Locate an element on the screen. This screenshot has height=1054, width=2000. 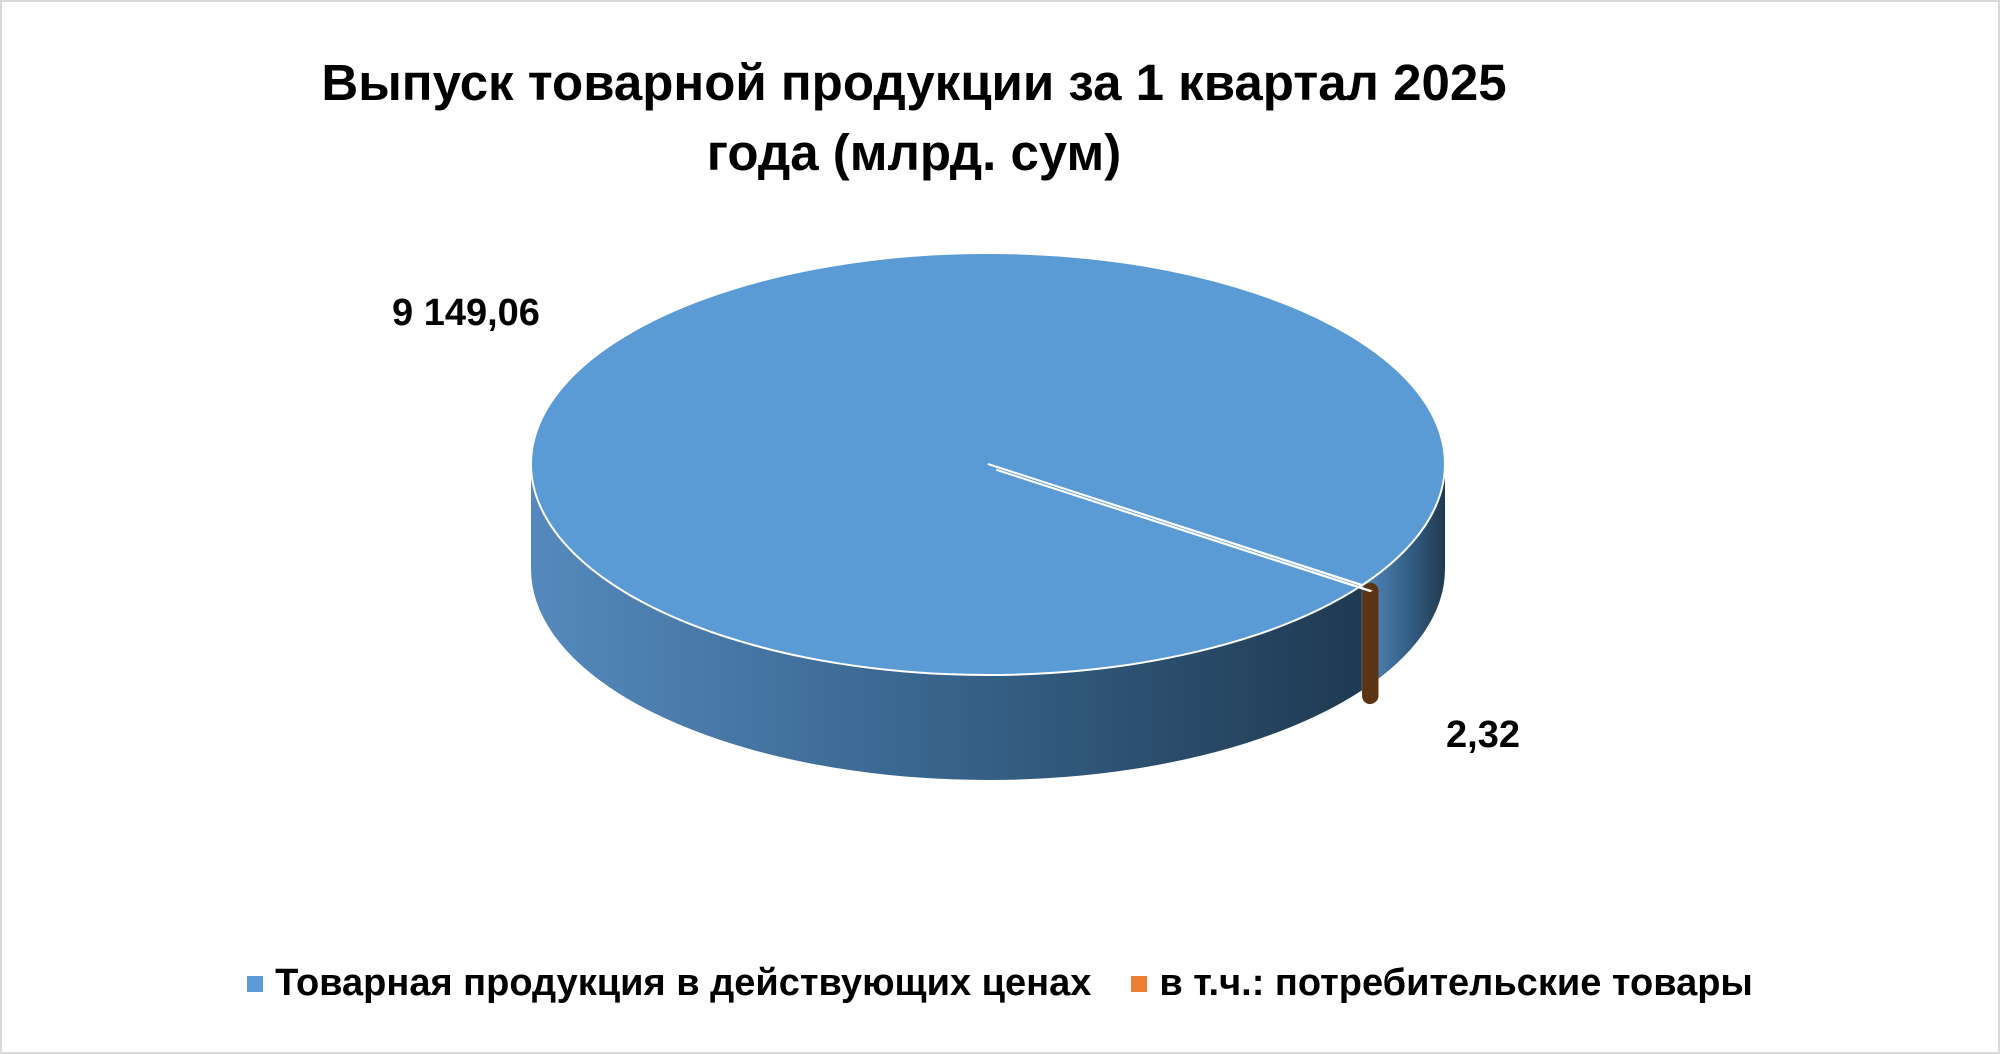
legend-item: Товарная продукция в действующих ценах is located at coordinates (669, 983).